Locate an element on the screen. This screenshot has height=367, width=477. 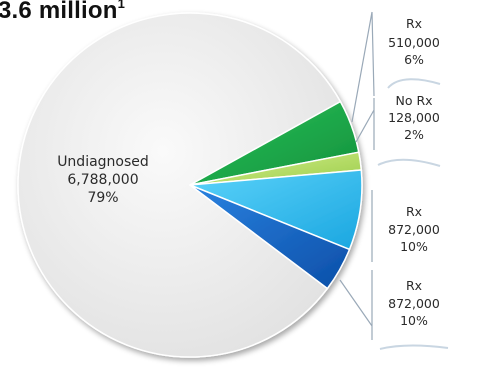
callout-4-percent: 10% is located at coordinates (414, 320).